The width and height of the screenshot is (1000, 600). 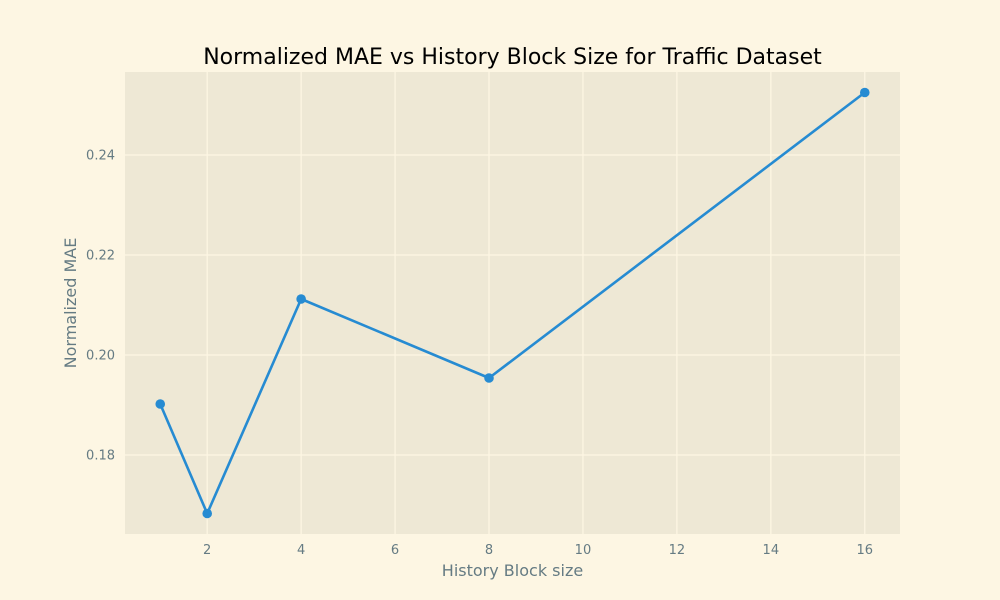 What do you see at coordinates (771, 550) in the screenshot?
I see `x-tick-label: 14` at bounding box center [771, 550].